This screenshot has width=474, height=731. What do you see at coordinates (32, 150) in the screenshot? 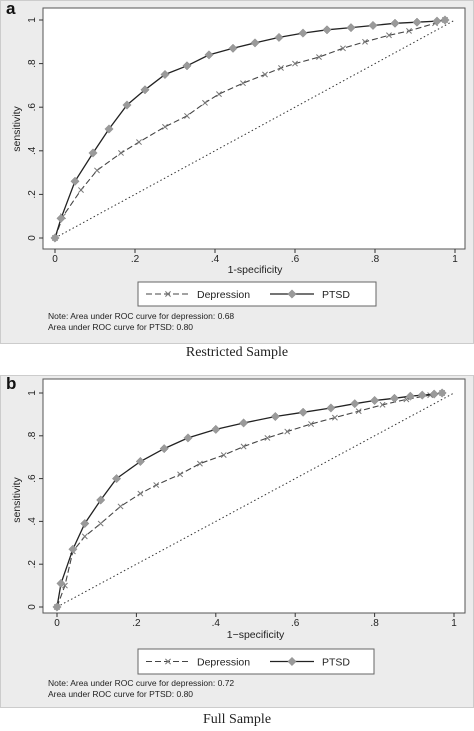
I see `y-tick-label: .4` at bounding box center [32, 150].